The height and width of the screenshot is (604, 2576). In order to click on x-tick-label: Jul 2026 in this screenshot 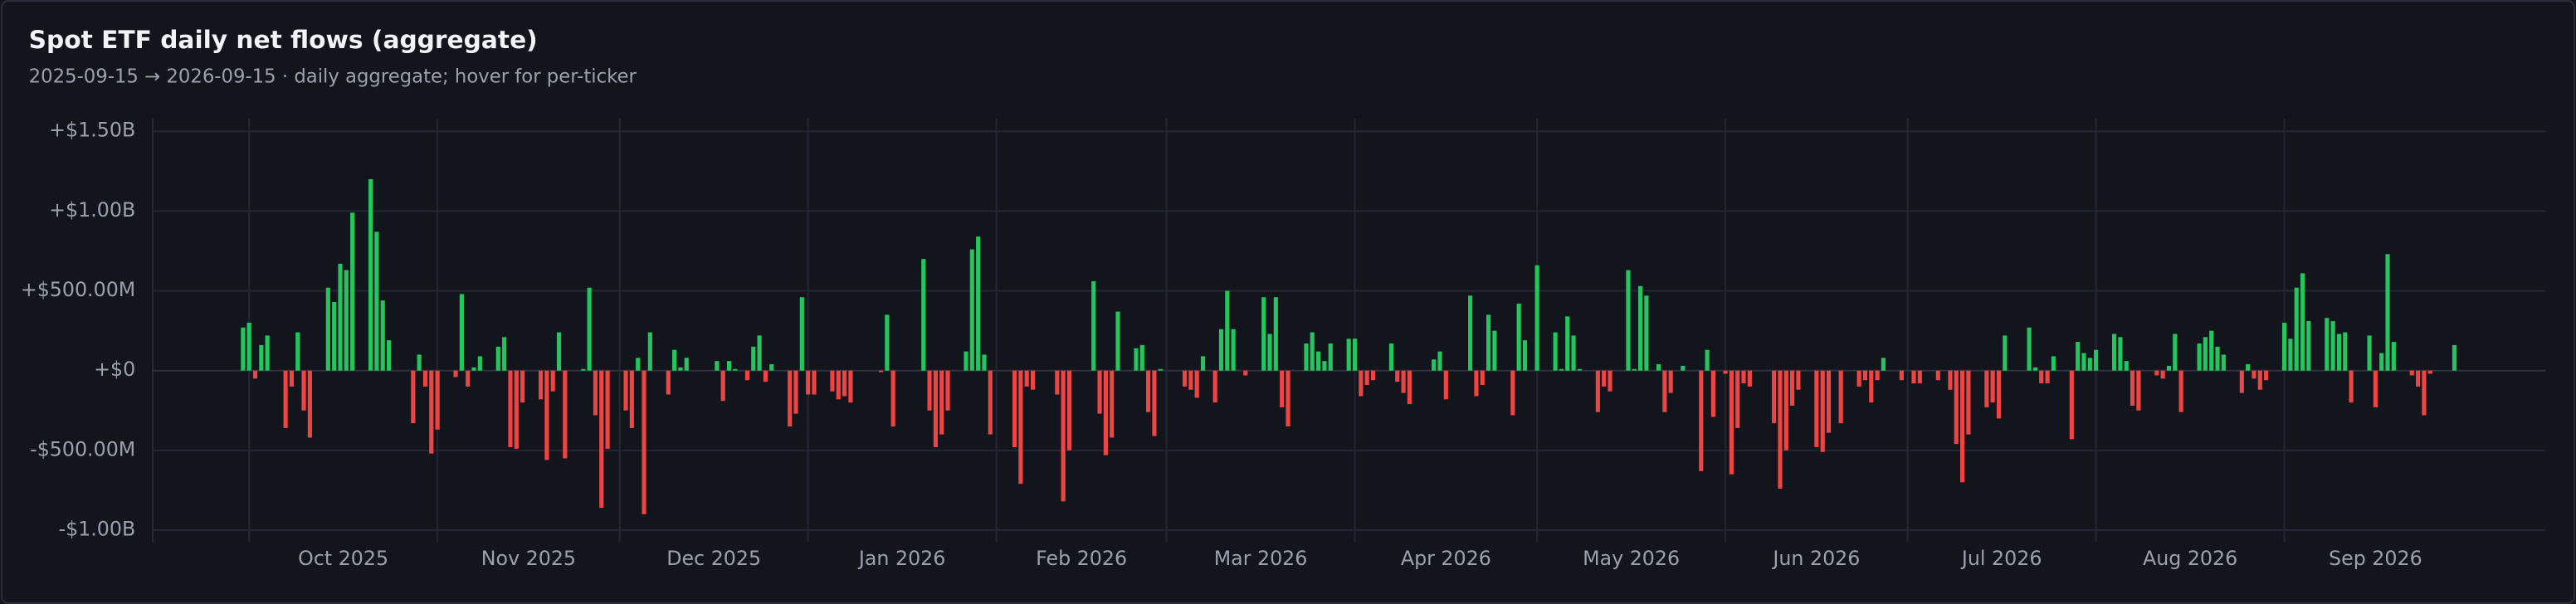, I will do `click(2001, 558)`.